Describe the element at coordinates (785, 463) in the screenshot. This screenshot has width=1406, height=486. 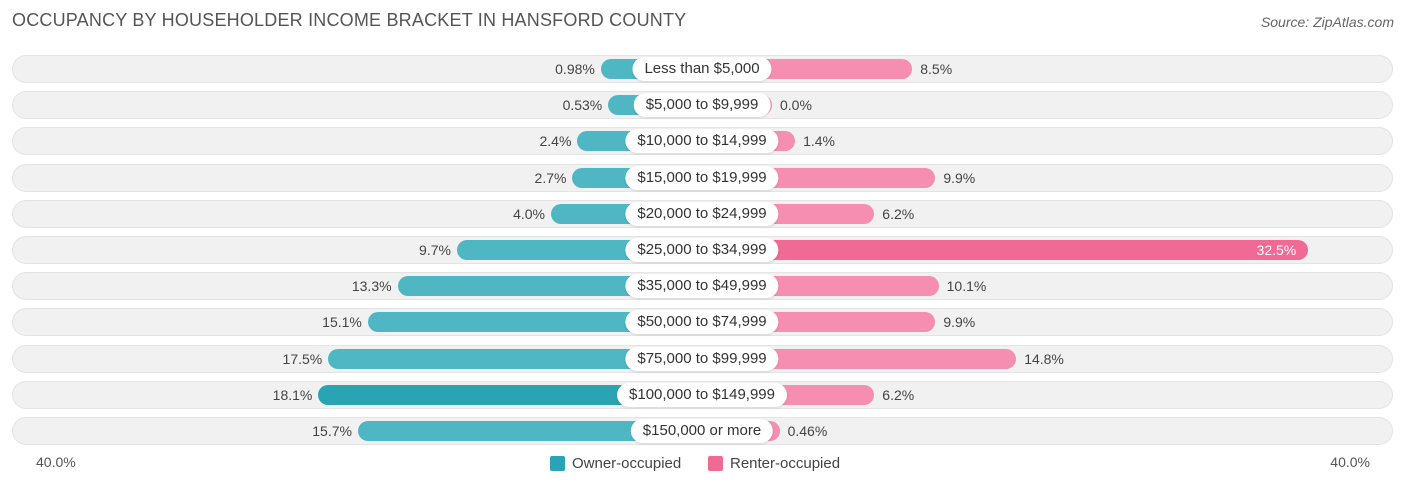
I see `legend-label-renter: Renter-occupied` at that location.